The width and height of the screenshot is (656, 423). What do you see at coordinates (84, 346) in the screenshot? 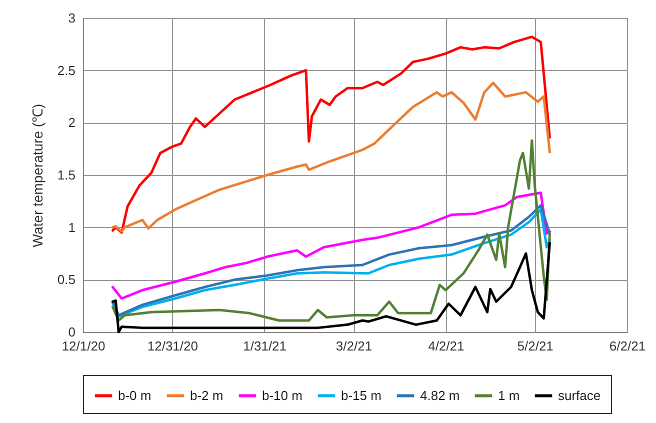
I see `x-tick-label: 12/1/20` at bounding box center [84, 346].